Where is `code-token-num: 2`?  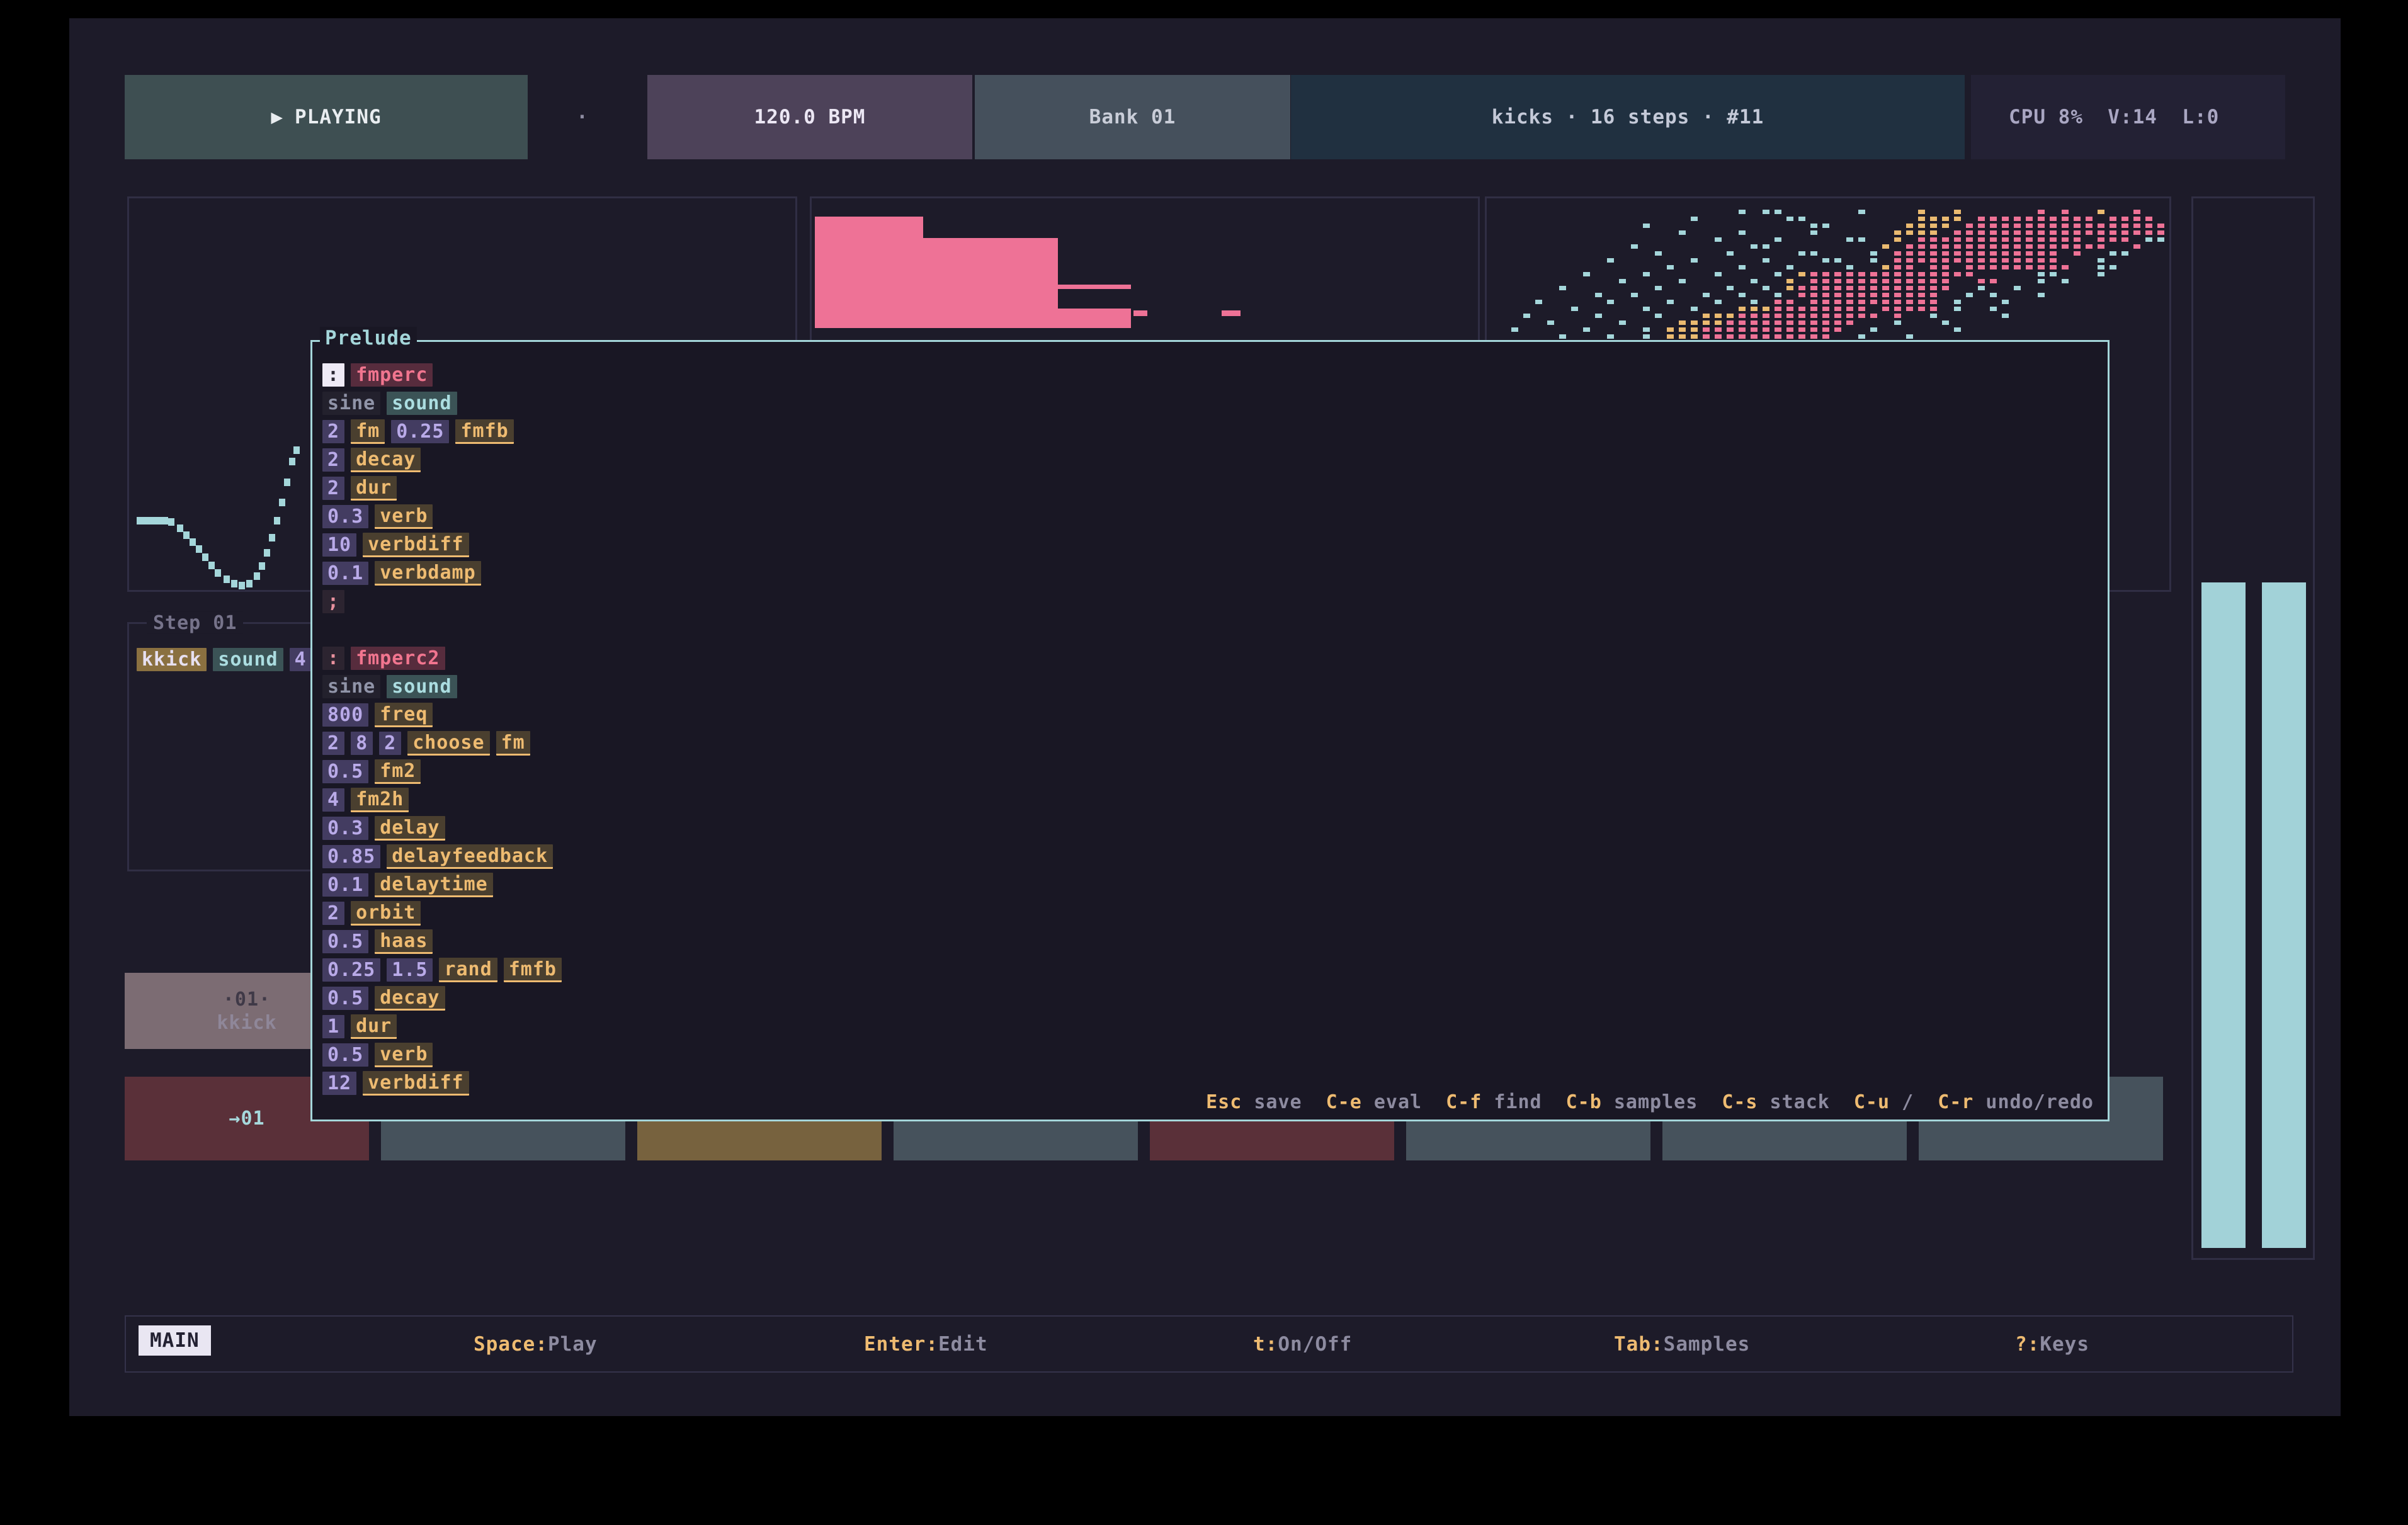 code-token-num: 2 is located at coordinates (390, 743).